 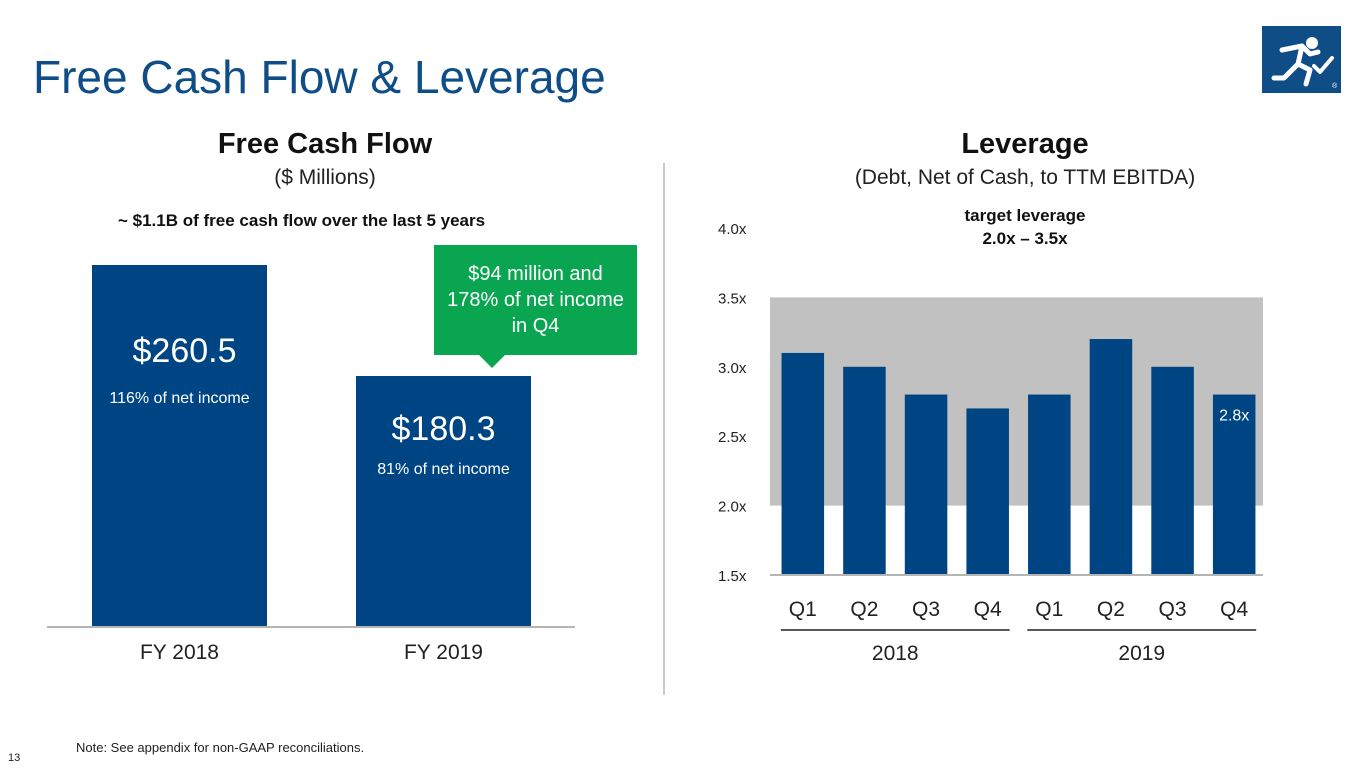 What do you see at coordinates (1025, 227) in the screenshot?
I see `target-leverage-label: target leverage 2.0x – 3.5x` at bounding box center [1025, 227].